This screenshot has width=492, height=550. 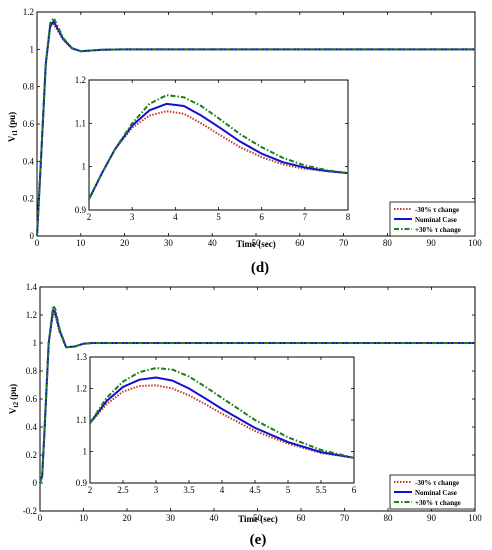 I want to click on x-axis-label-e: Time (sec), so click(x=258, y=519).